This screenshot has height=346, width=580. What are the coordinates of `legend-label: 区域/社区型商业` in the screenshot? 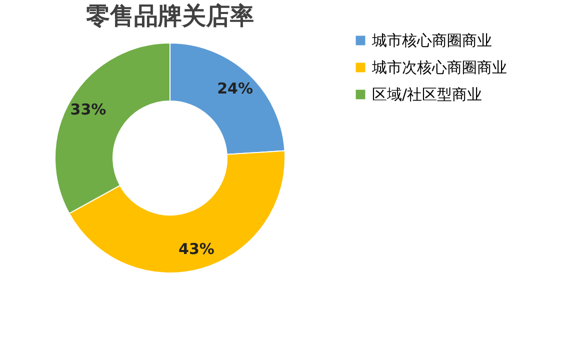 It's located at (427, 95).